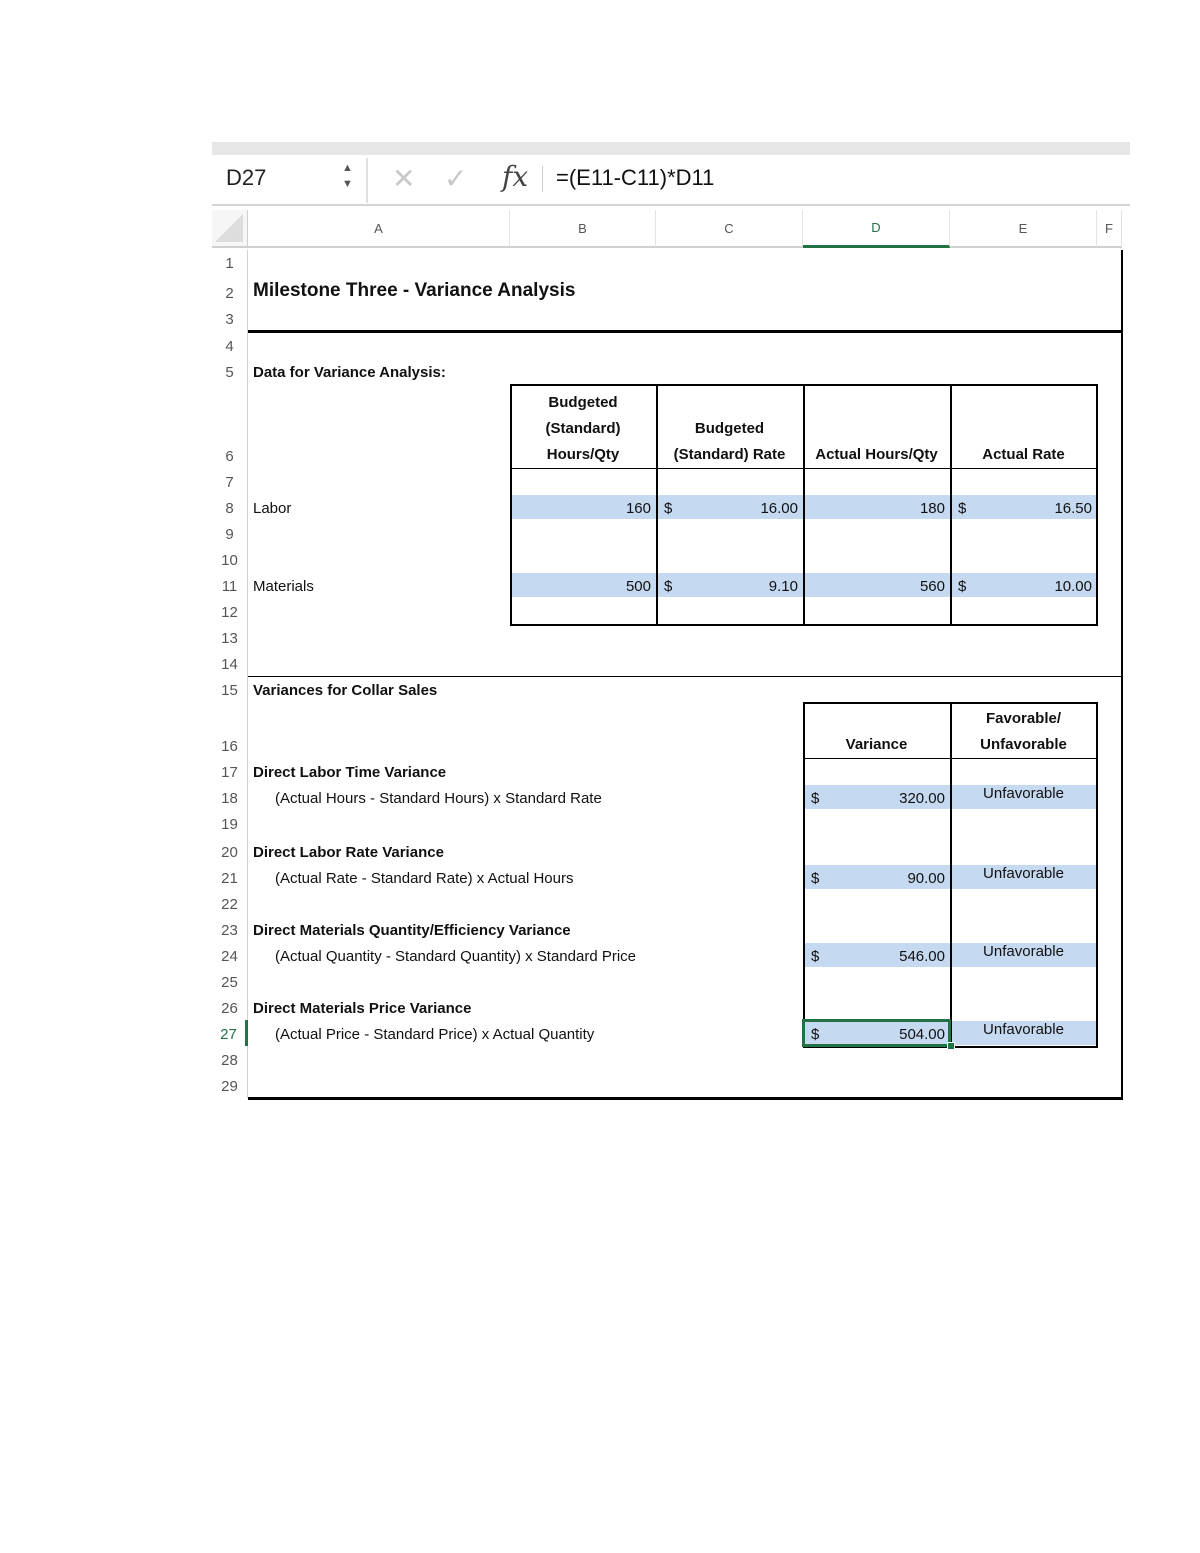 The width and height of the screenshot is (1200, 1553). What do you see at coordinates (230, 850) in the screenshot?
I see `row-header-20: 20` at bounding box center [230, 850].